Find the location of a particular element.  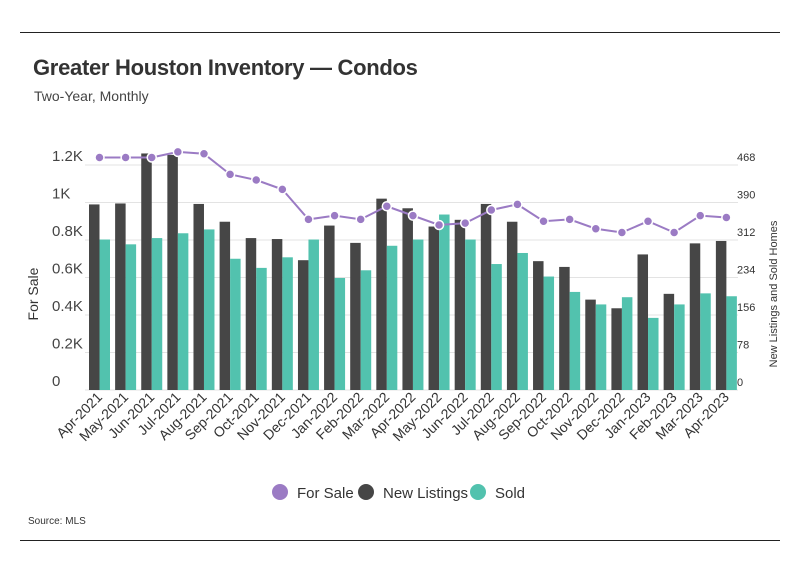

right-axis-title: New Listings and Sold Homes is located at coordinates (774, 293).